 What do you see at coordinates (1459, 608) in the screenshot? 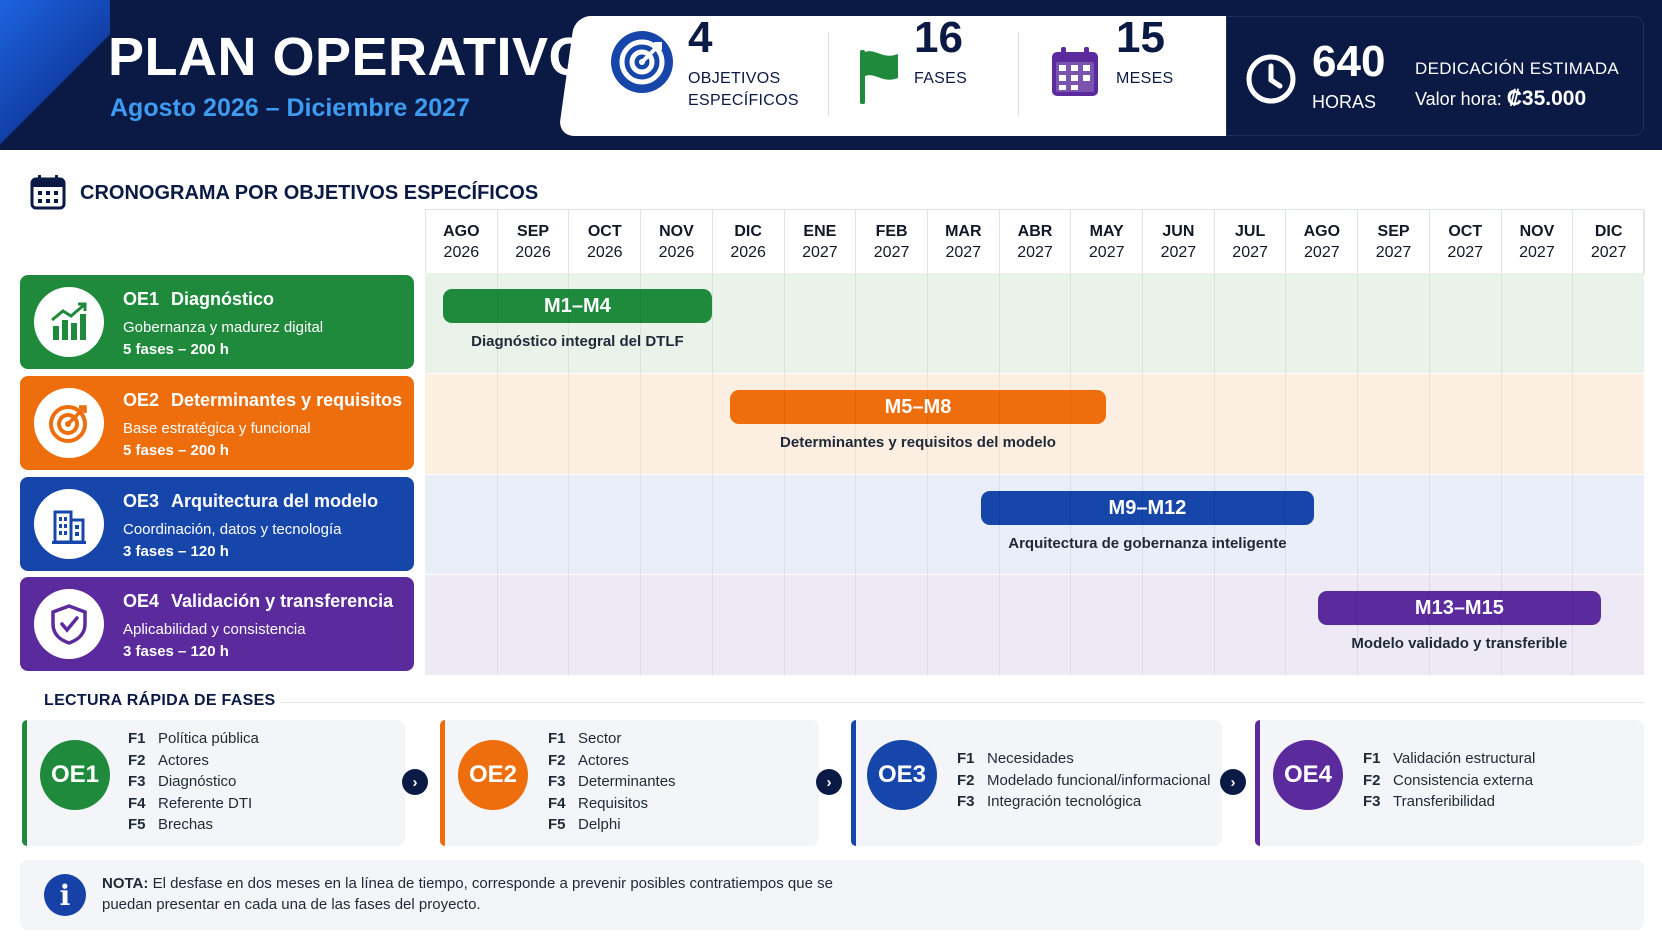
I see `gantt-bar-oe4: M13–M15` at bounding box center [1459, 608].